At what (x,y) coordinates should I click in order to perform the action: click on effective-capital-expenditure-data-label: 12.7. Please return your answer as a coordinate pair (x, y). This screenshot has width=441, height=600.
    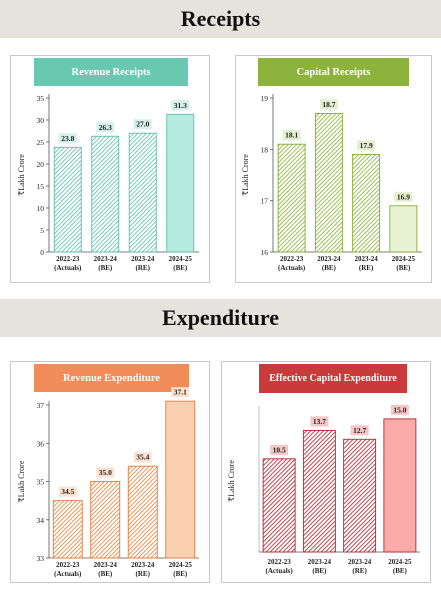
    Looking at the image, I should click on (359, 430).